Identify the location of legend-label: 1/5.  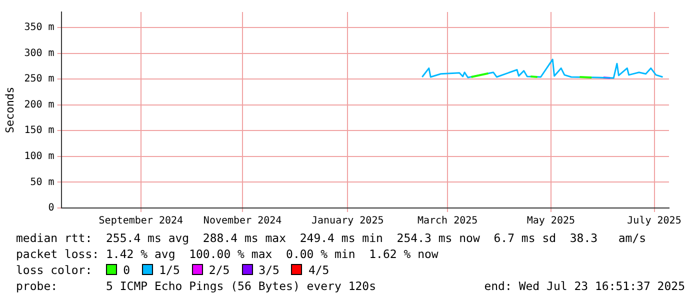
(169, 270).